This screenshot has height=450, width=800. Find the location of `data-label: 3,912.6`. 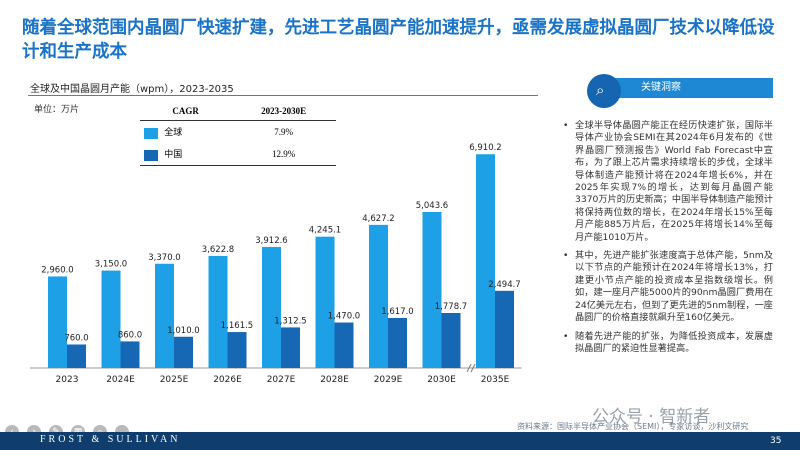

data-label: 3,912.6 is located at coordinates (271, 241).